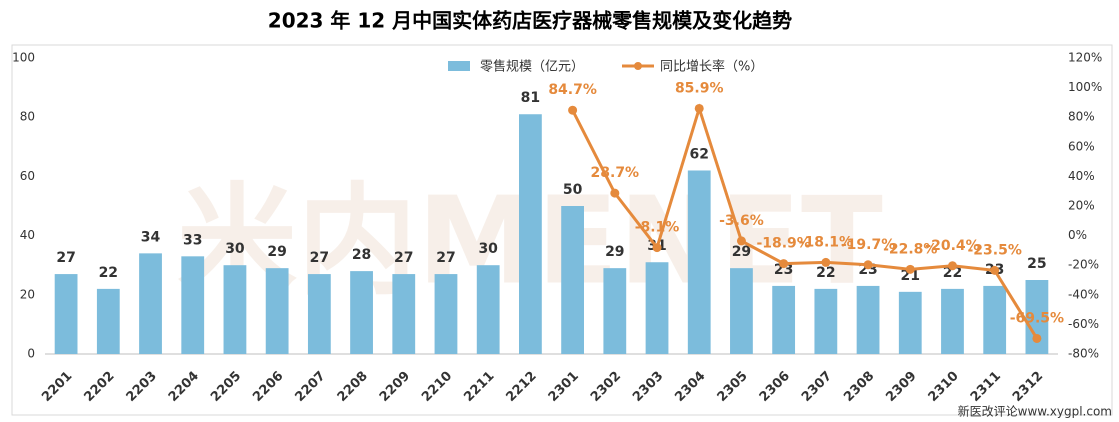 The height and width of the screenshot is (422, 1119). What do you see at coordinates (23, 58) in the screenshot?
I see `y-tick-label: 100` at bounding box center [23, 58].